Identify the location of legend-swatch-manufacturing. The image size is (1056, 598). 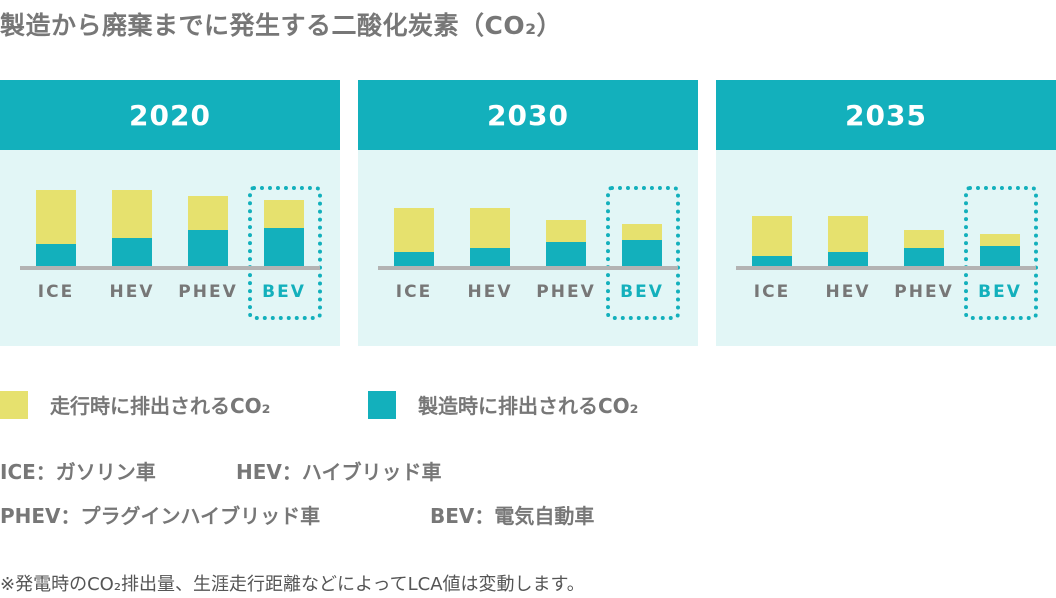
(382, 404).